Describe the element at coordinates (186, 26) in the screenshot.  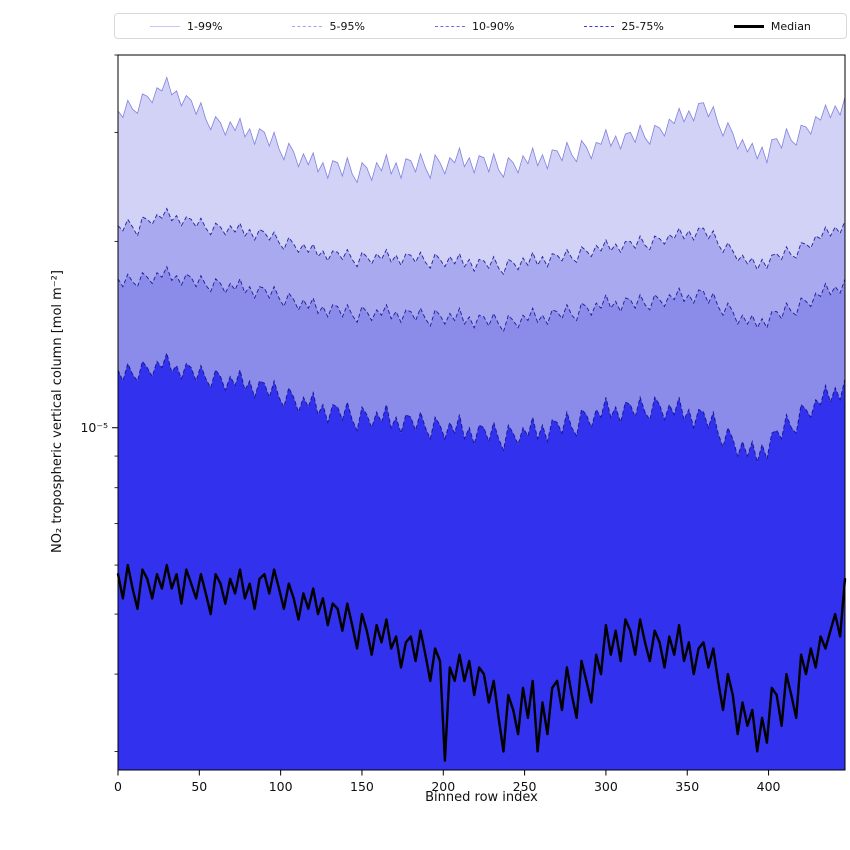
I see `legend-item: 1-99%` at that location.